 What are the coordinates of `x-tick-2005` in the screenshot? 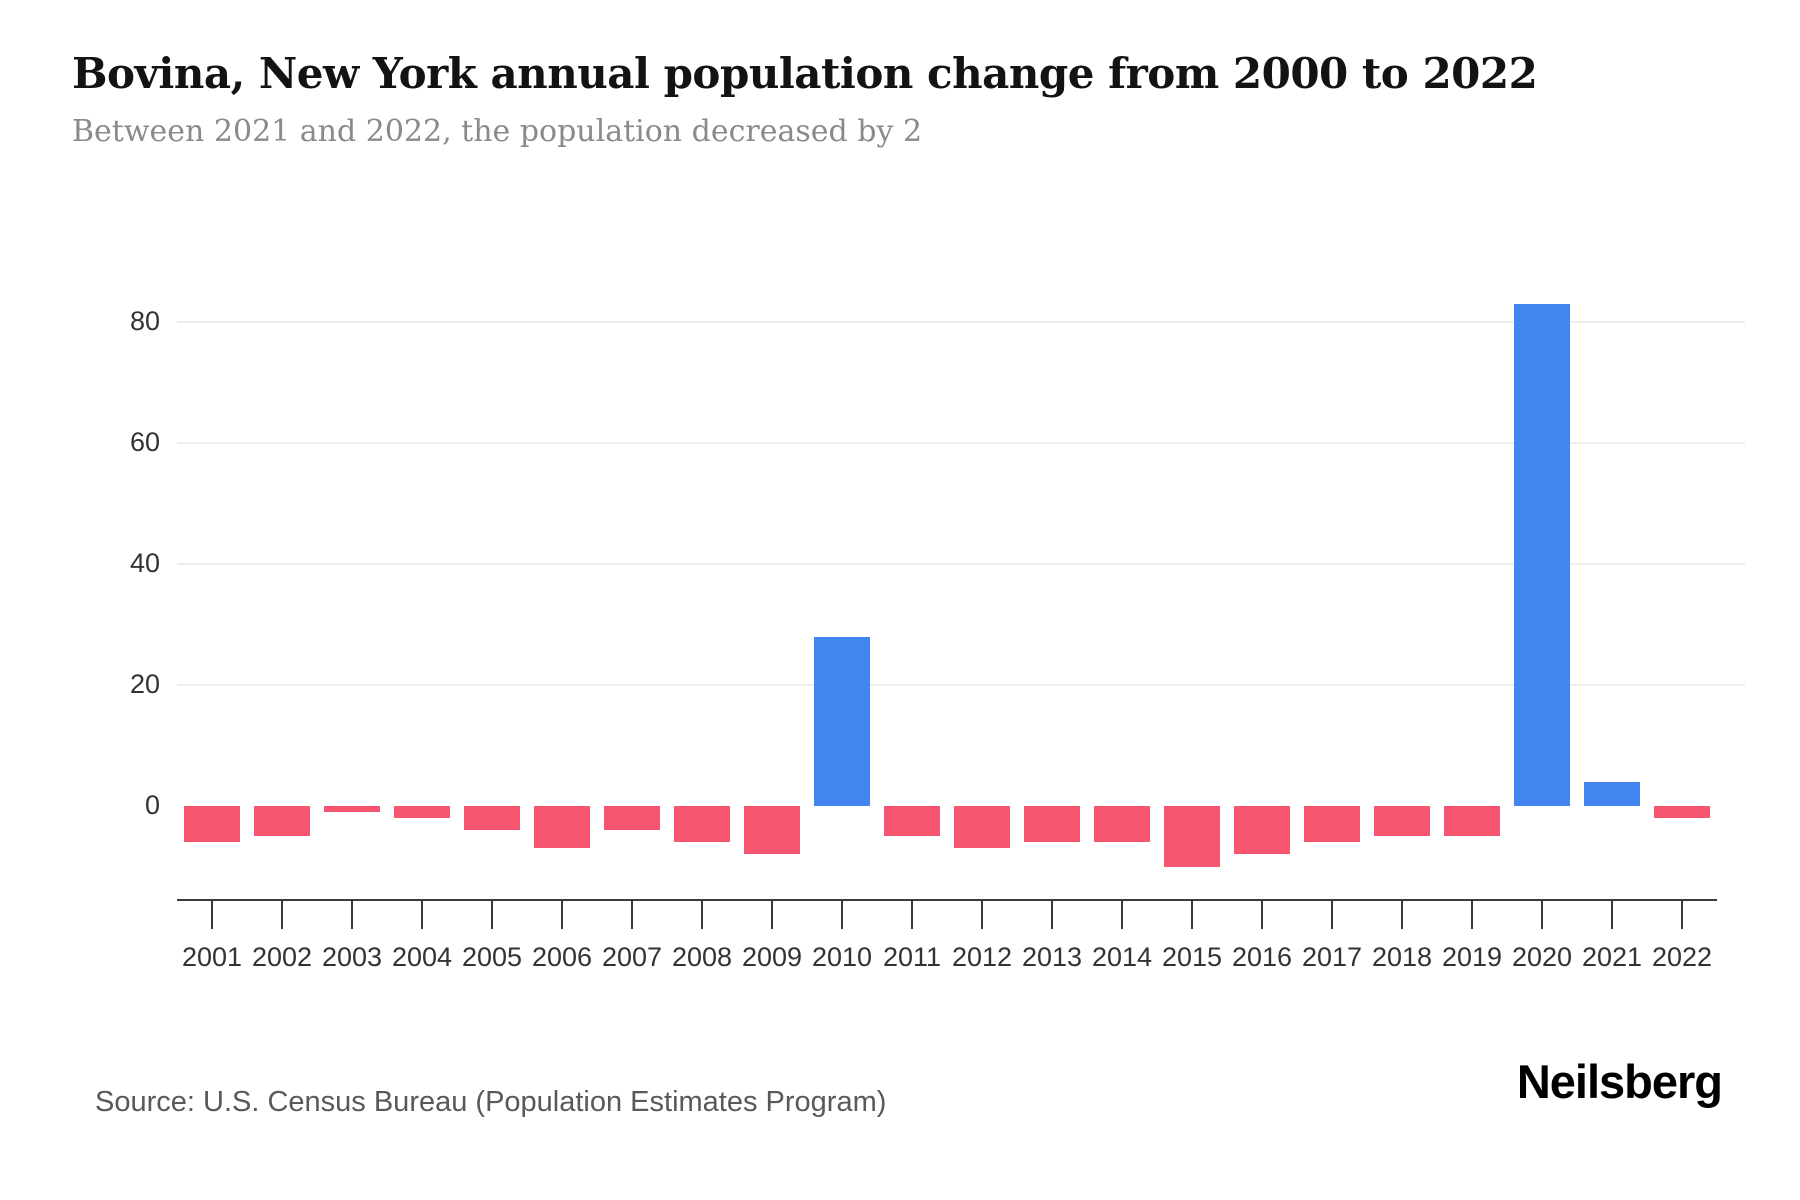 It's located at (492, 915).